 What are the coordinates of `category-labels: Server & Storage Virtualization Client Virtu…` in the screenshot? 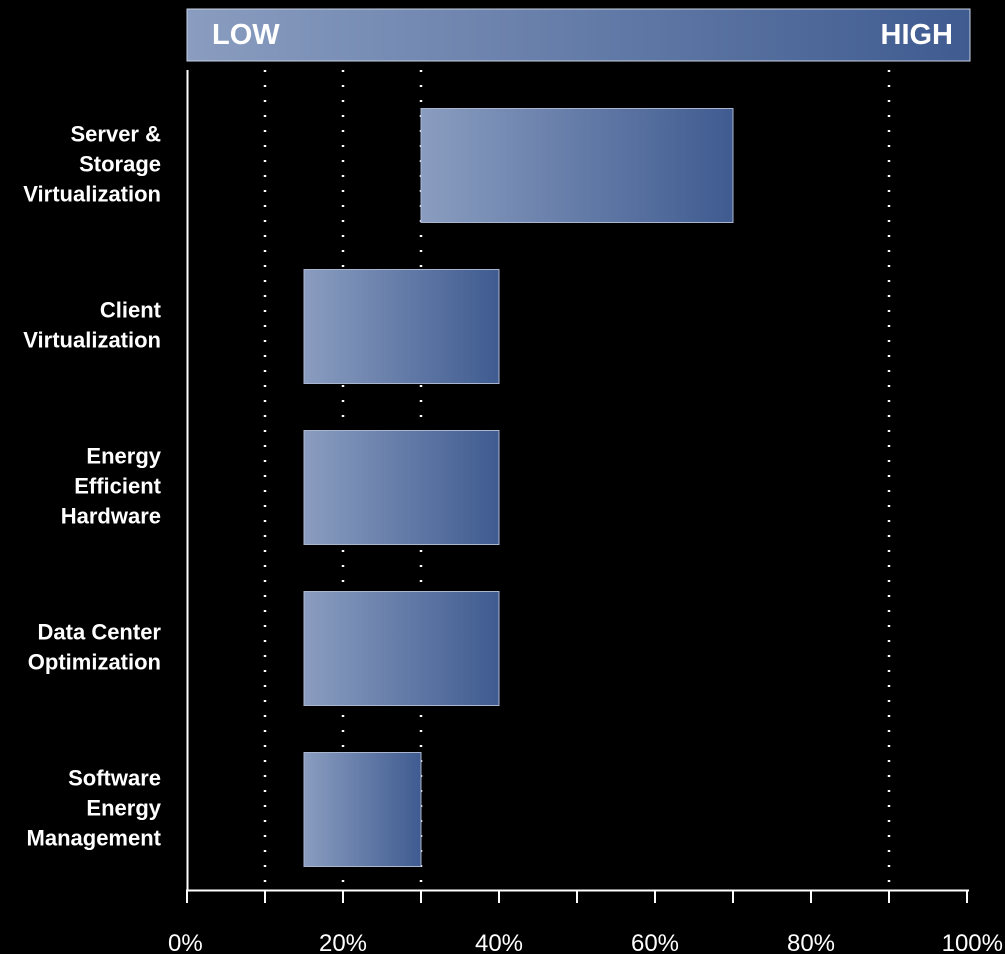 It's located at (92, 485).